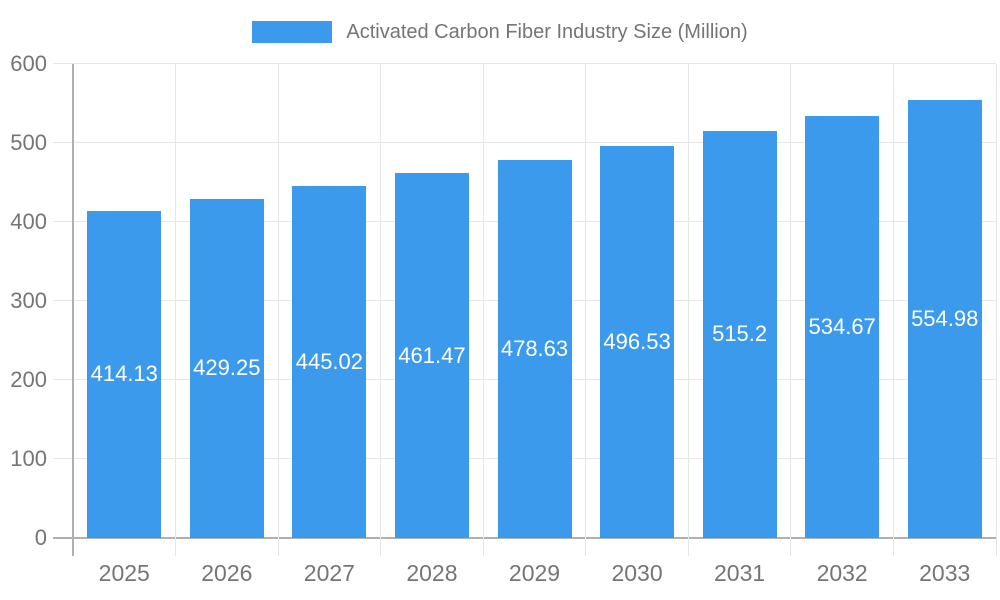 This screenshot has width=1000, height=600. I want to click on x-tick-label: 2025, so click(124, 573).